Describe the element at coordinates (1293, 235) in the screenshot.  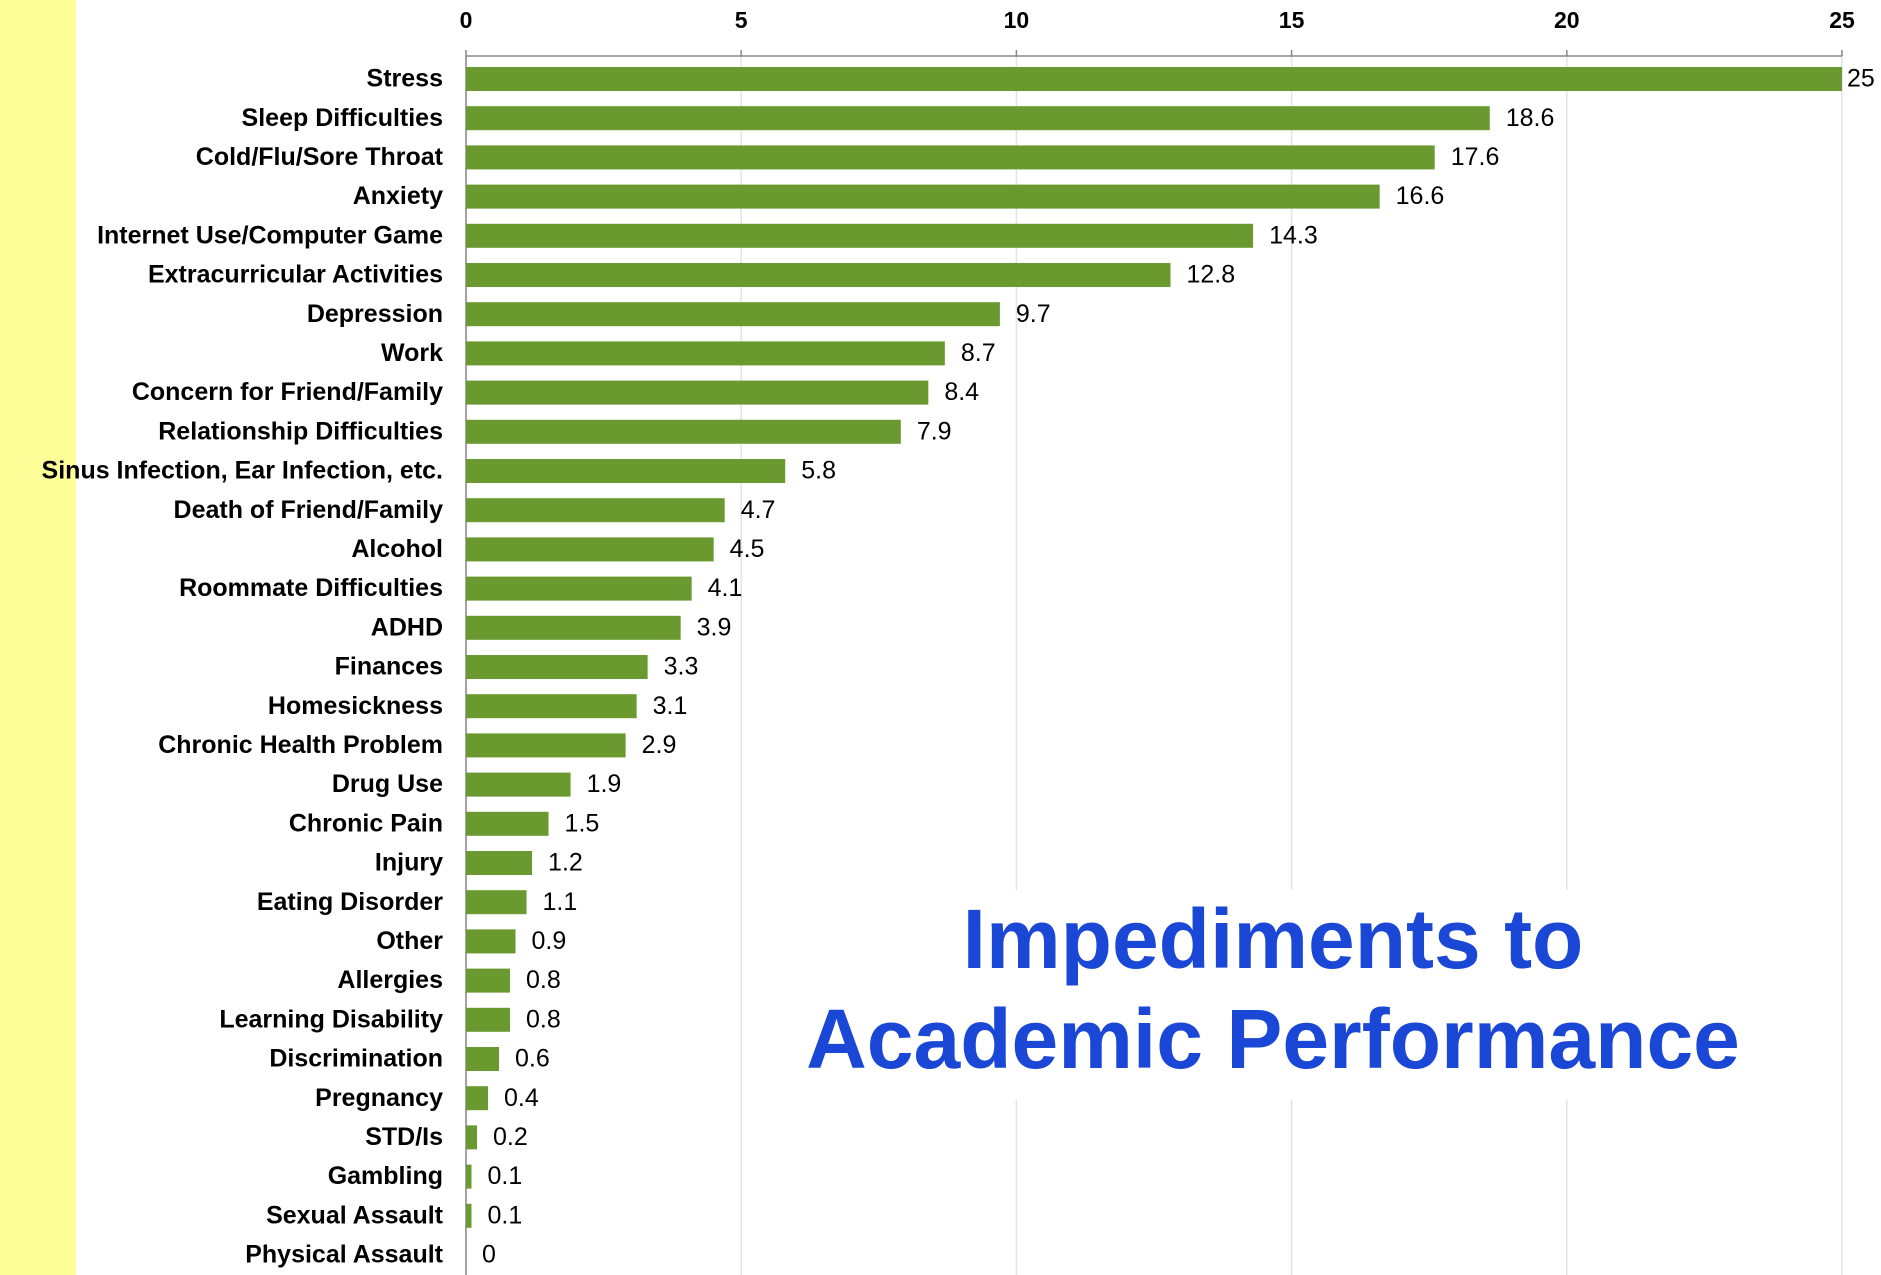
I see `value-label: 14.3` at that location.